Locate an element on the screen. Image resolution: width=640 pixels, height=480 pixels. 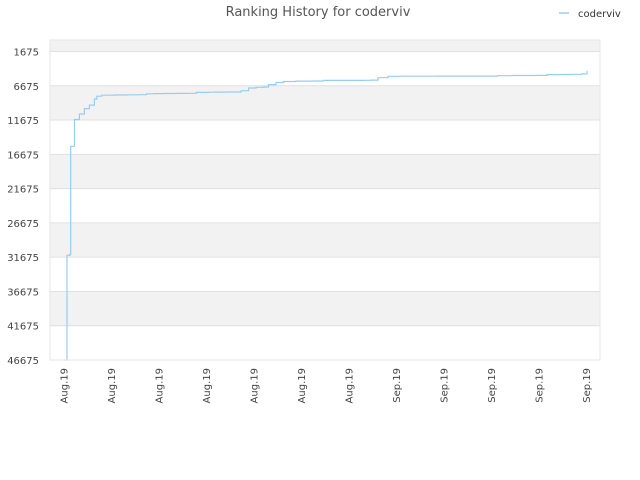
y-tick-label: 46675 is located at coordinates (23, 361).